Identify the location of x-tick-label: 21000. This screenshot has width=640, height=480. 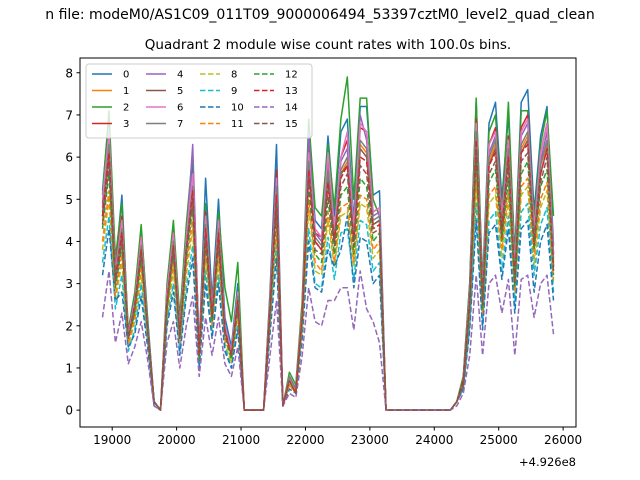
(241, 440).